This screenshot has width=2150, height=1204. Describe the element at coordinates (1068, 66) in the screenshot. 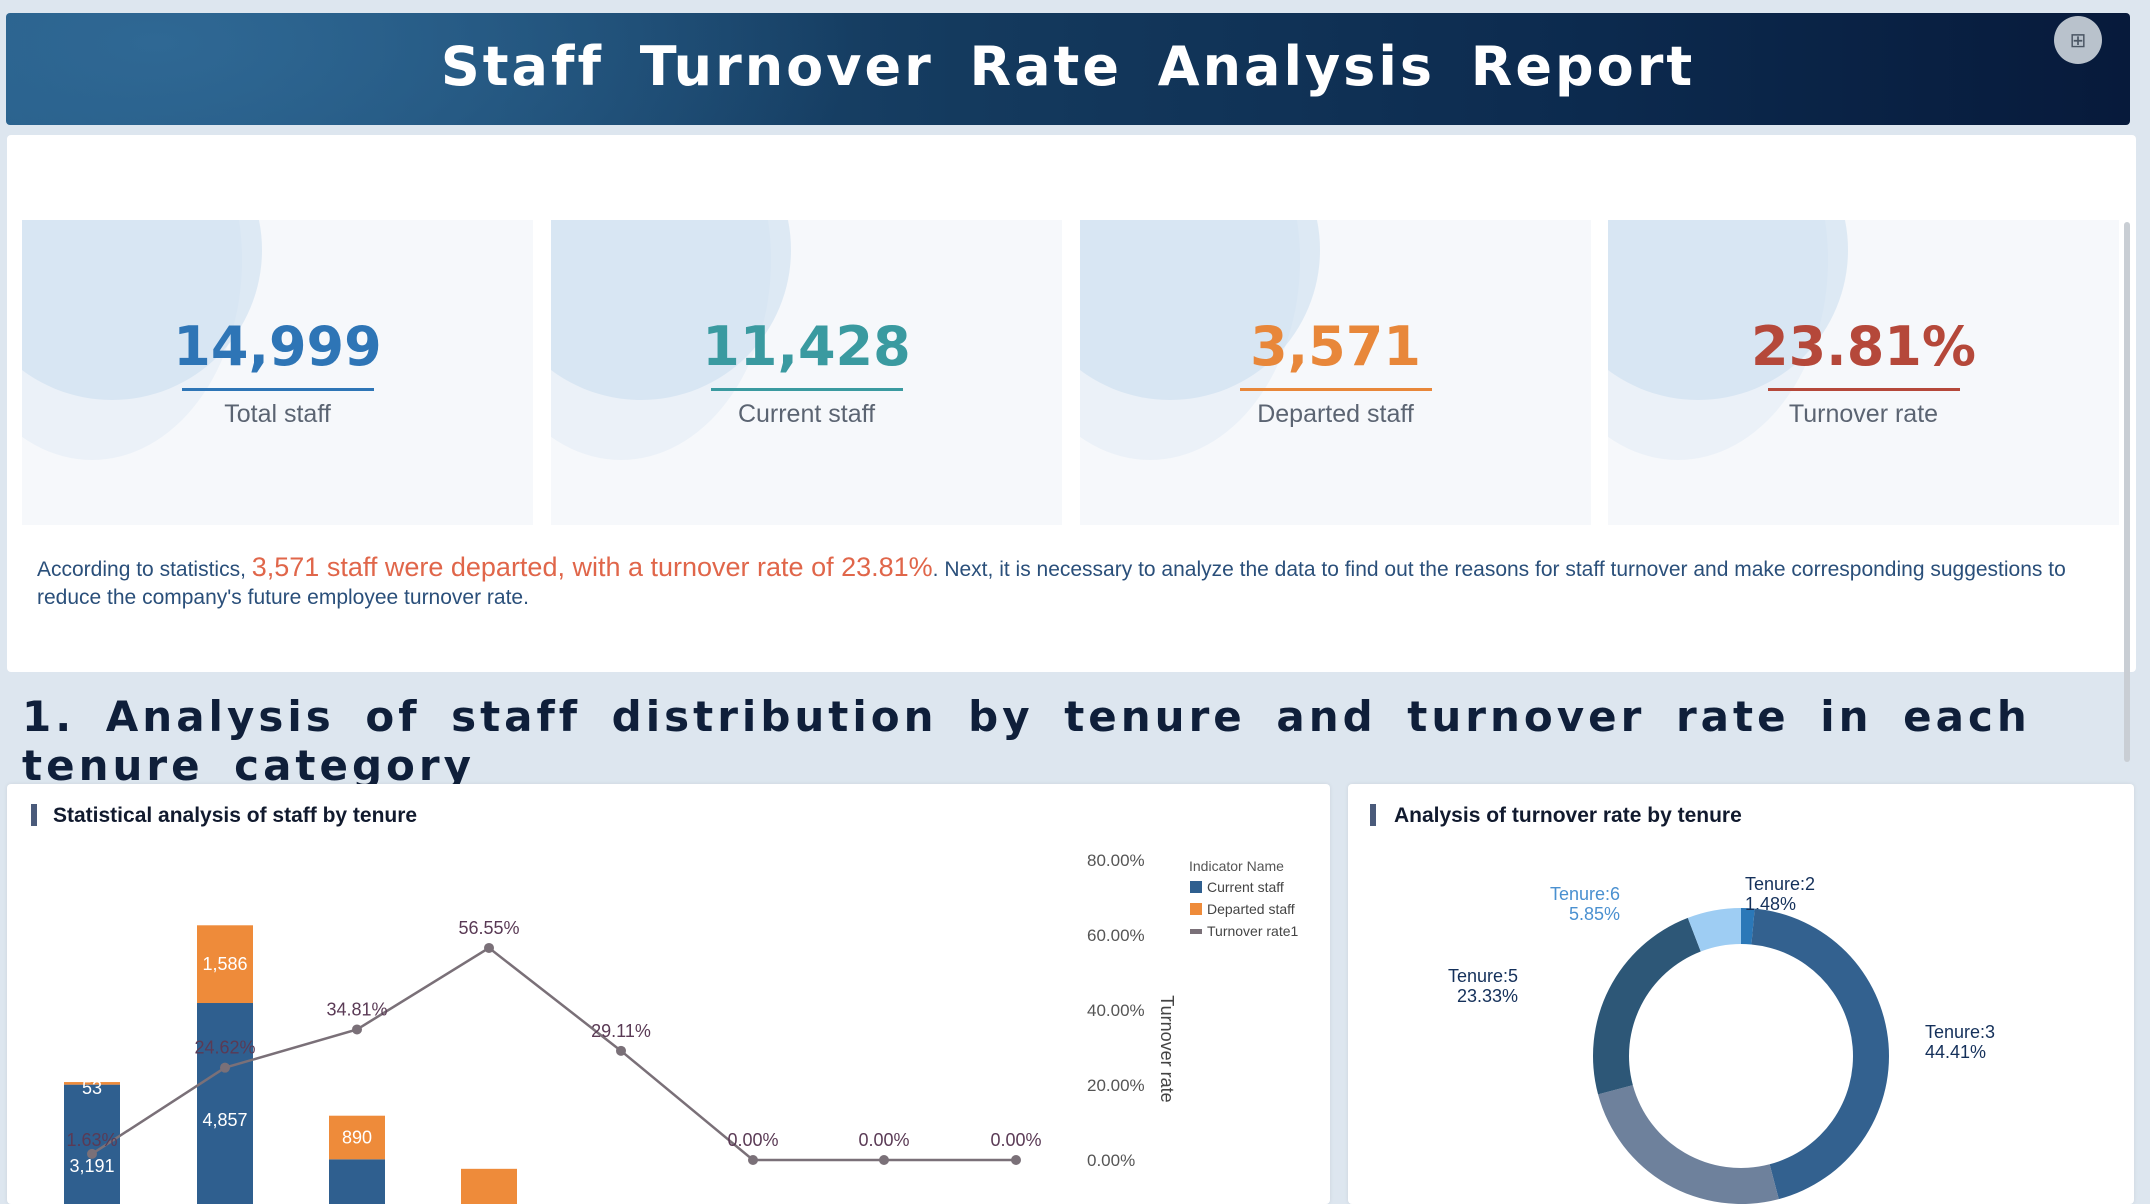

I see `page-title: Staff Turnover Rate Analysis Report` at that location.